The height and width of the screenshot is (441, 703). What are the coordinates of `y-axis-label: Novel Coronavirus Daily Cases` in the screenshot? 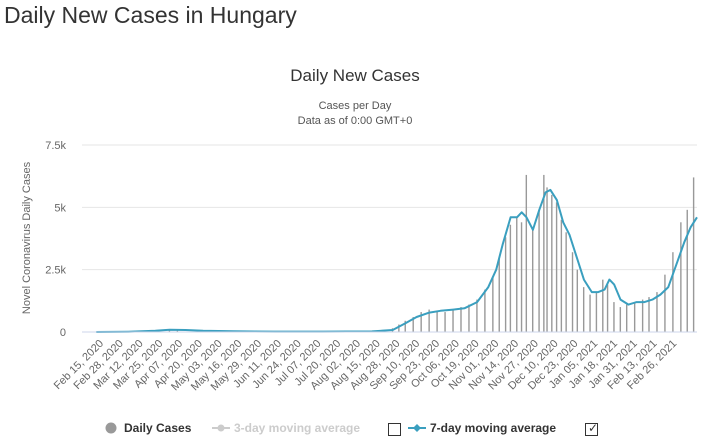 It's located at (27, 237).